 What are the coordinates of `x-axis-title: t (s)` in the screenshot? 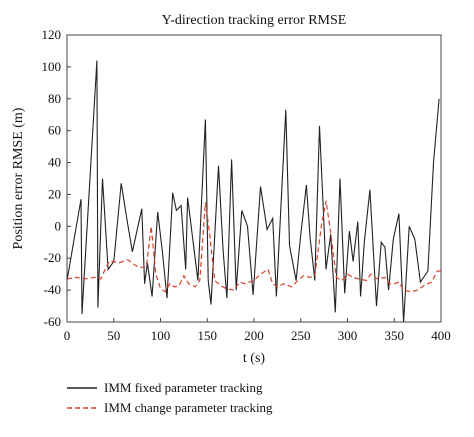 It's located at (254, 358).